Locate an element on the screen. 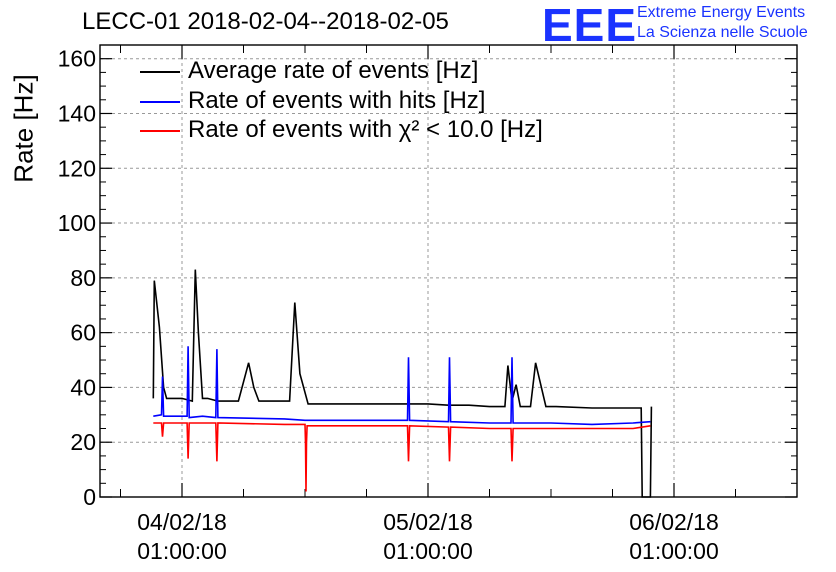 The image size is (836, 572). logo-line-1: Extreme Energy Events is located at coordinates (721, 12).